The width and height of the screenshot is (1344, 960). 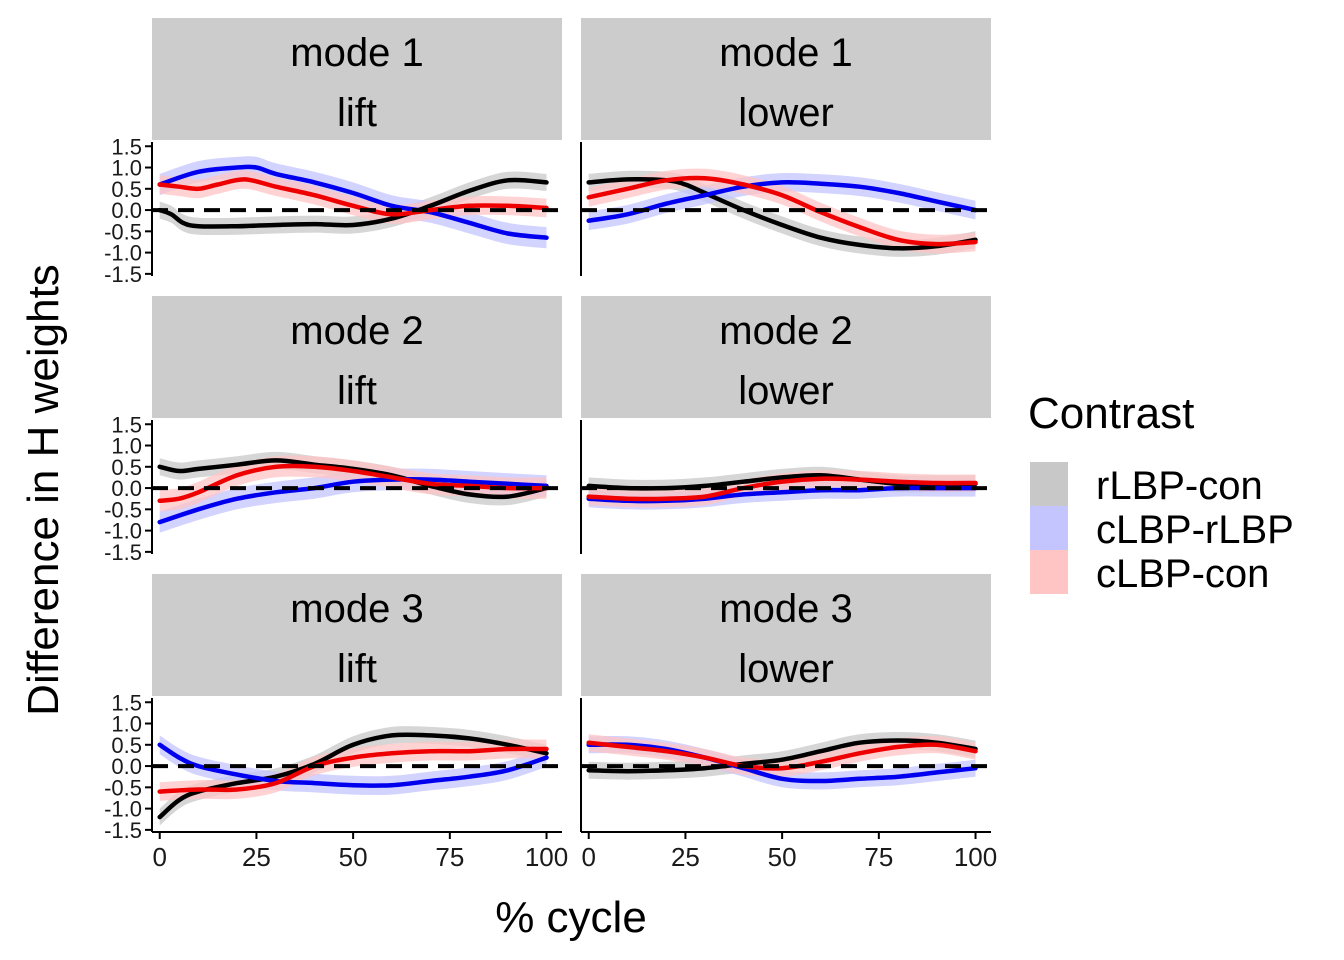 What do you see at coordinates (788, 723) in the screenshot?
I see `panel: mode 3 lower 0 25 50 75 100` at bounding box center [788, 723].